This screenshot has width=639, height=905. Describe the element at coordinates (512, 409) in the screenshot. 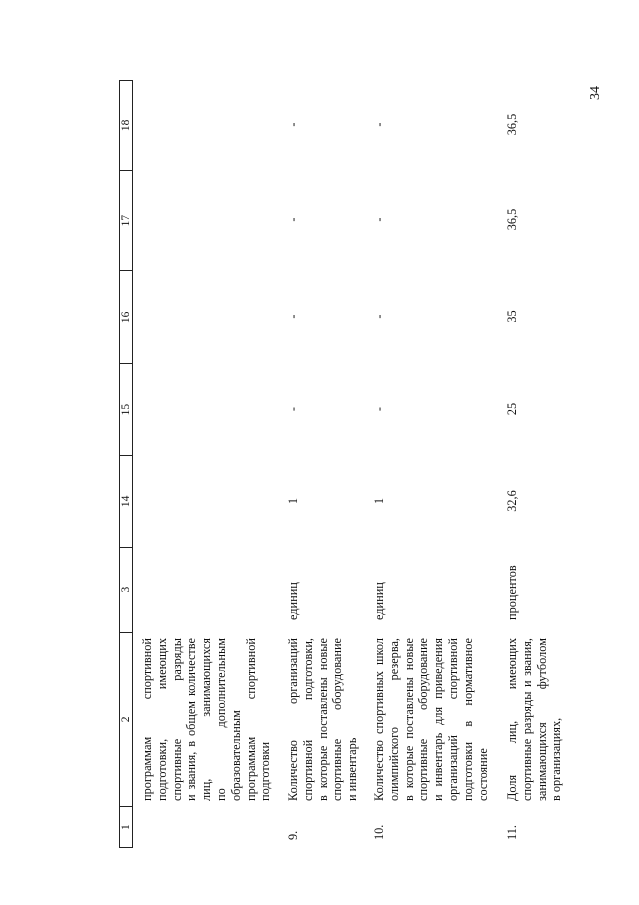

I see `value-cell: 25` at that location.